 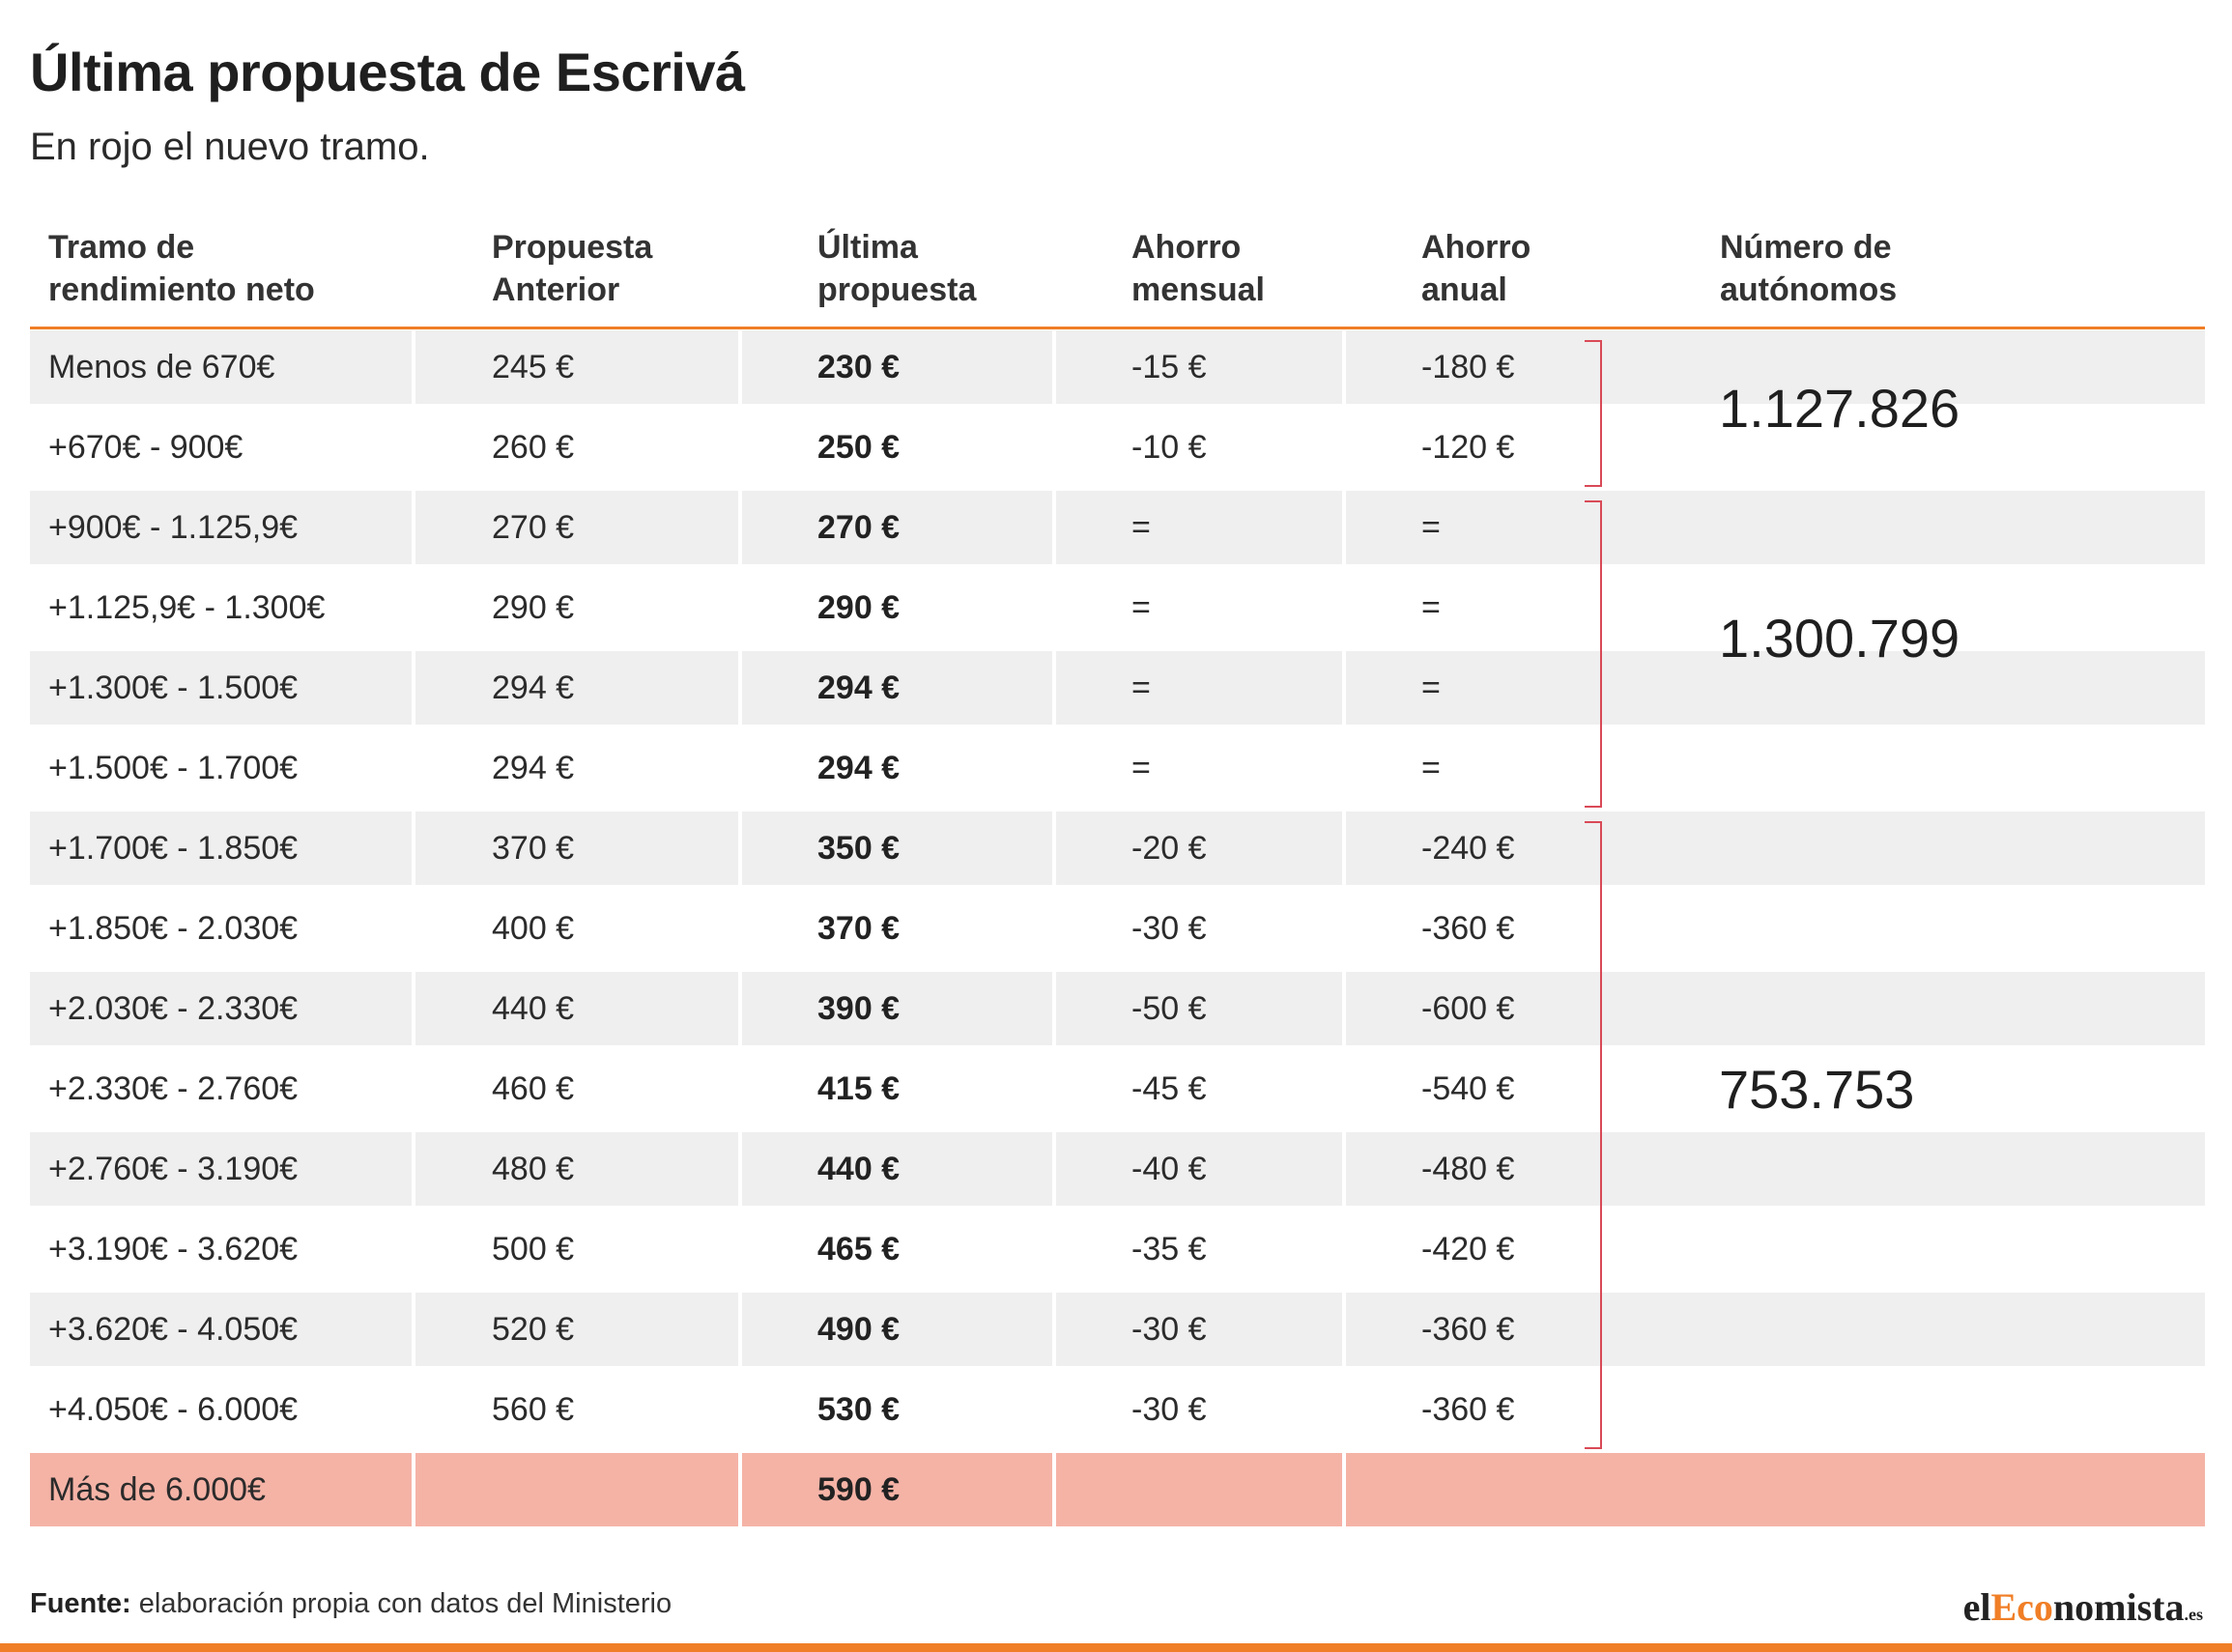 What do you see at coordinates (1839, 638) in the screenshot?
I see `group-autonomos-count: 1.300.799` at bounding box center [1839, 638].